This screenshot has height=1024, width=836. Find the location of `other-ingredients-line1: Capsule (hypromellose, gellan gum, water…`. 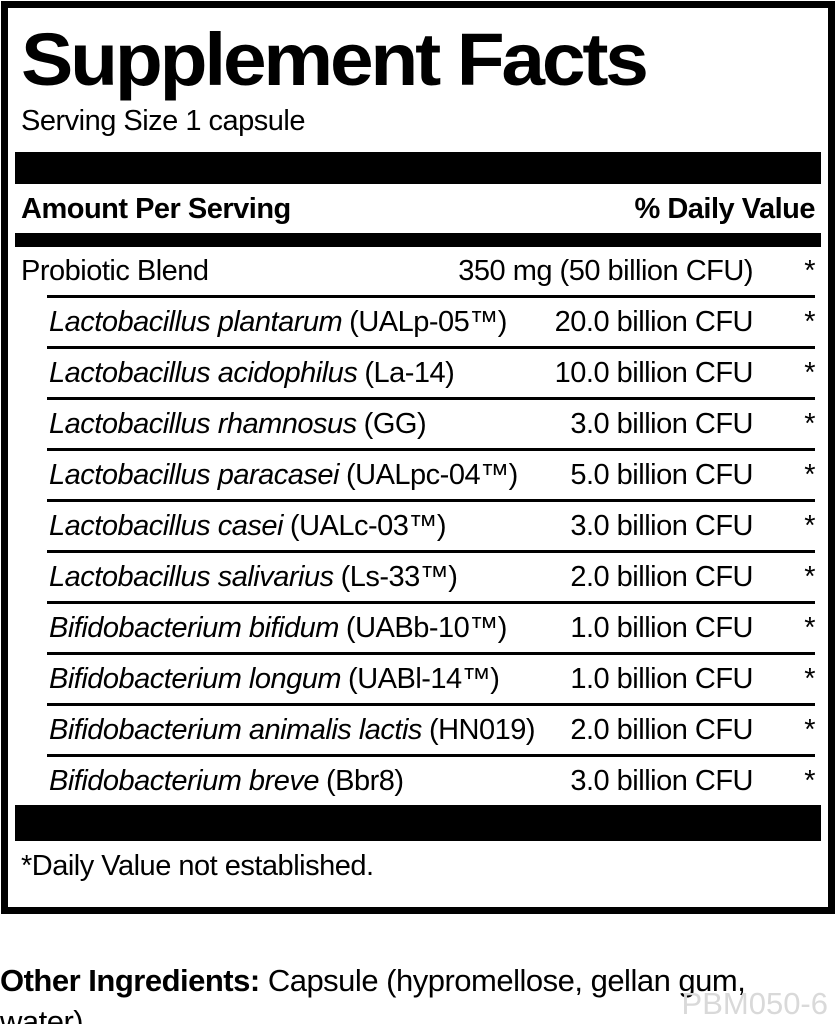

other-ingredients-line1: Capsule (hypromellose, gellan gum, water… is located at coordinates (373, 993).